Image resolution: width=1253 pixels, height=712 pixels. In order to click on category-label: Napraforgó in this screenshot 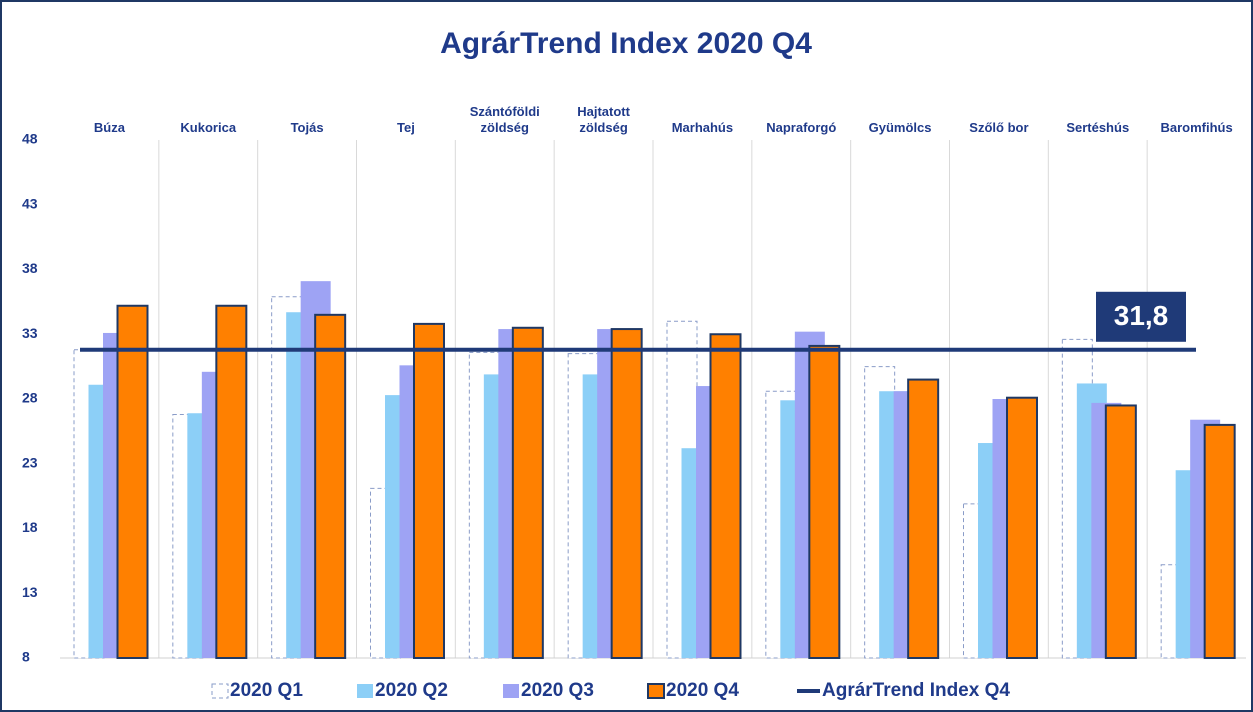, I will do `click(801, 127)`.